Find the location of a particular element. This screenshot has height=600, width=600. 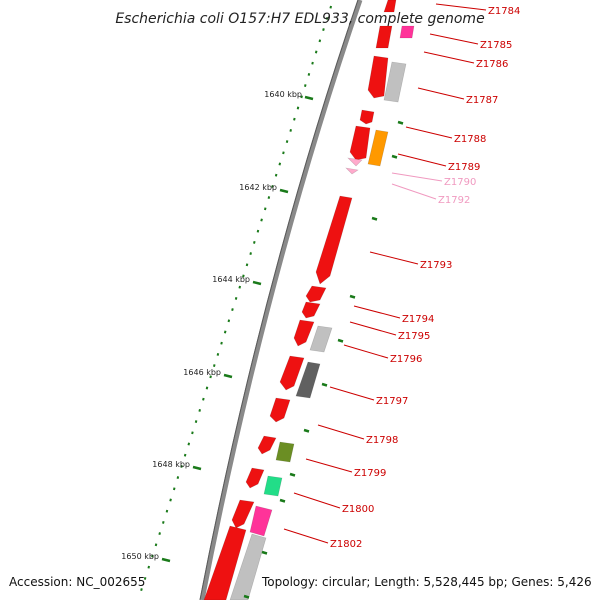

cds-z1799-b is located at coordinates (285, 452).